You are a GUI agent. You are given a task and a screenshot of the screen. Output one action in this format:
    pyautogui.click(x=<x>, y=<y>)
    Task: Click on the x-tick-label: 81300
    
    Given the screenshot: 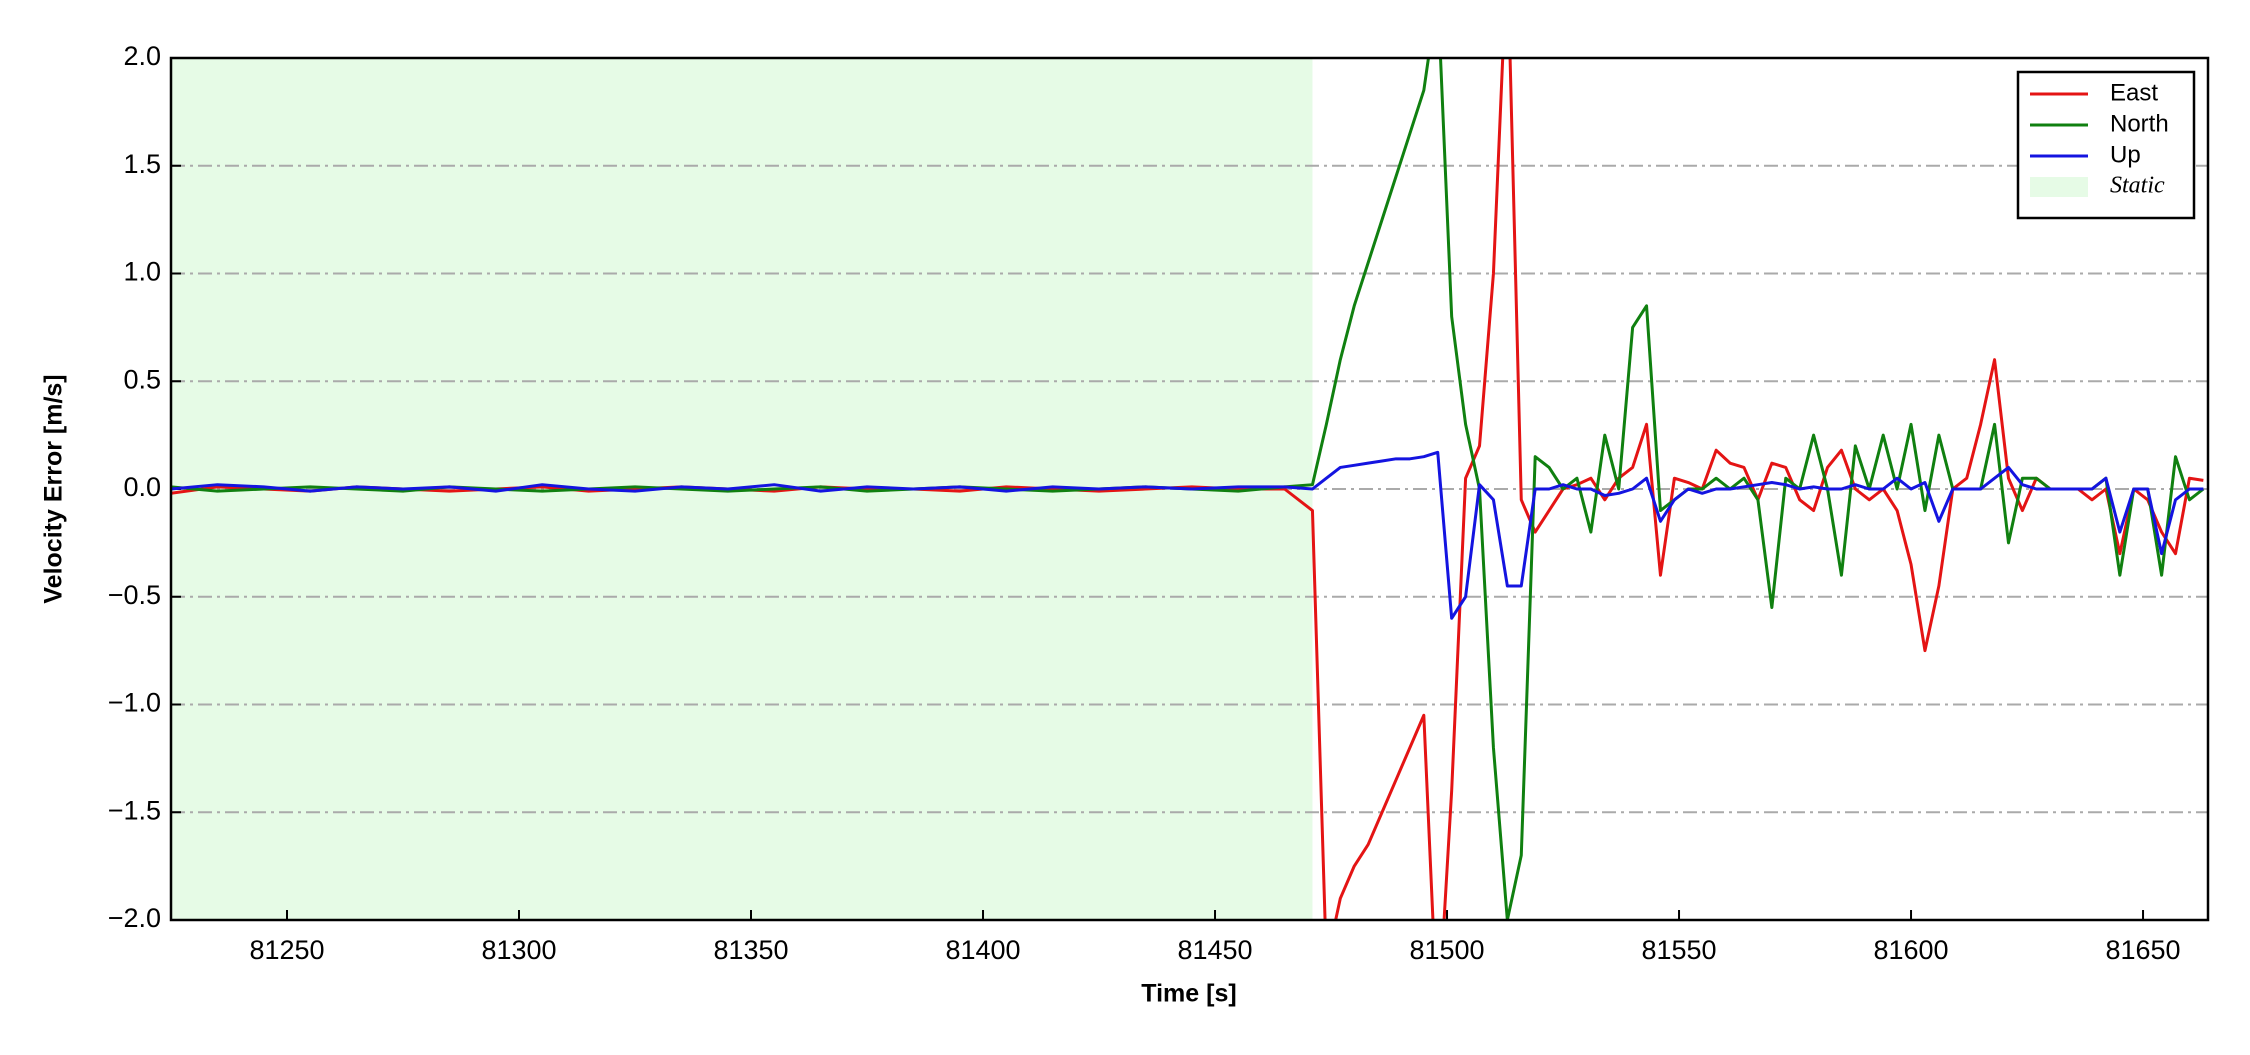 What is the action you would take?
    pyautogui.click(x=518, y=950)
    